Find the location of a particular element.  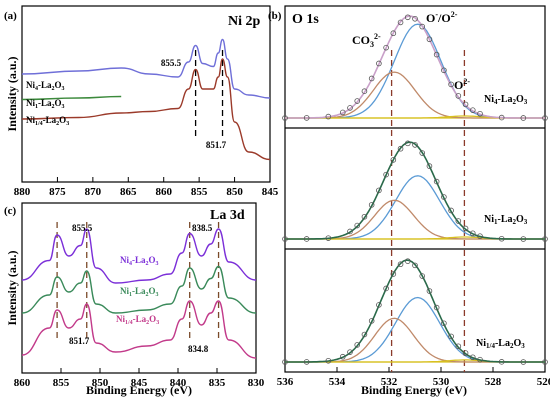

panel-c-xticks: 860 855 850 845 840 835 830 is located at coordinates (139, 378).